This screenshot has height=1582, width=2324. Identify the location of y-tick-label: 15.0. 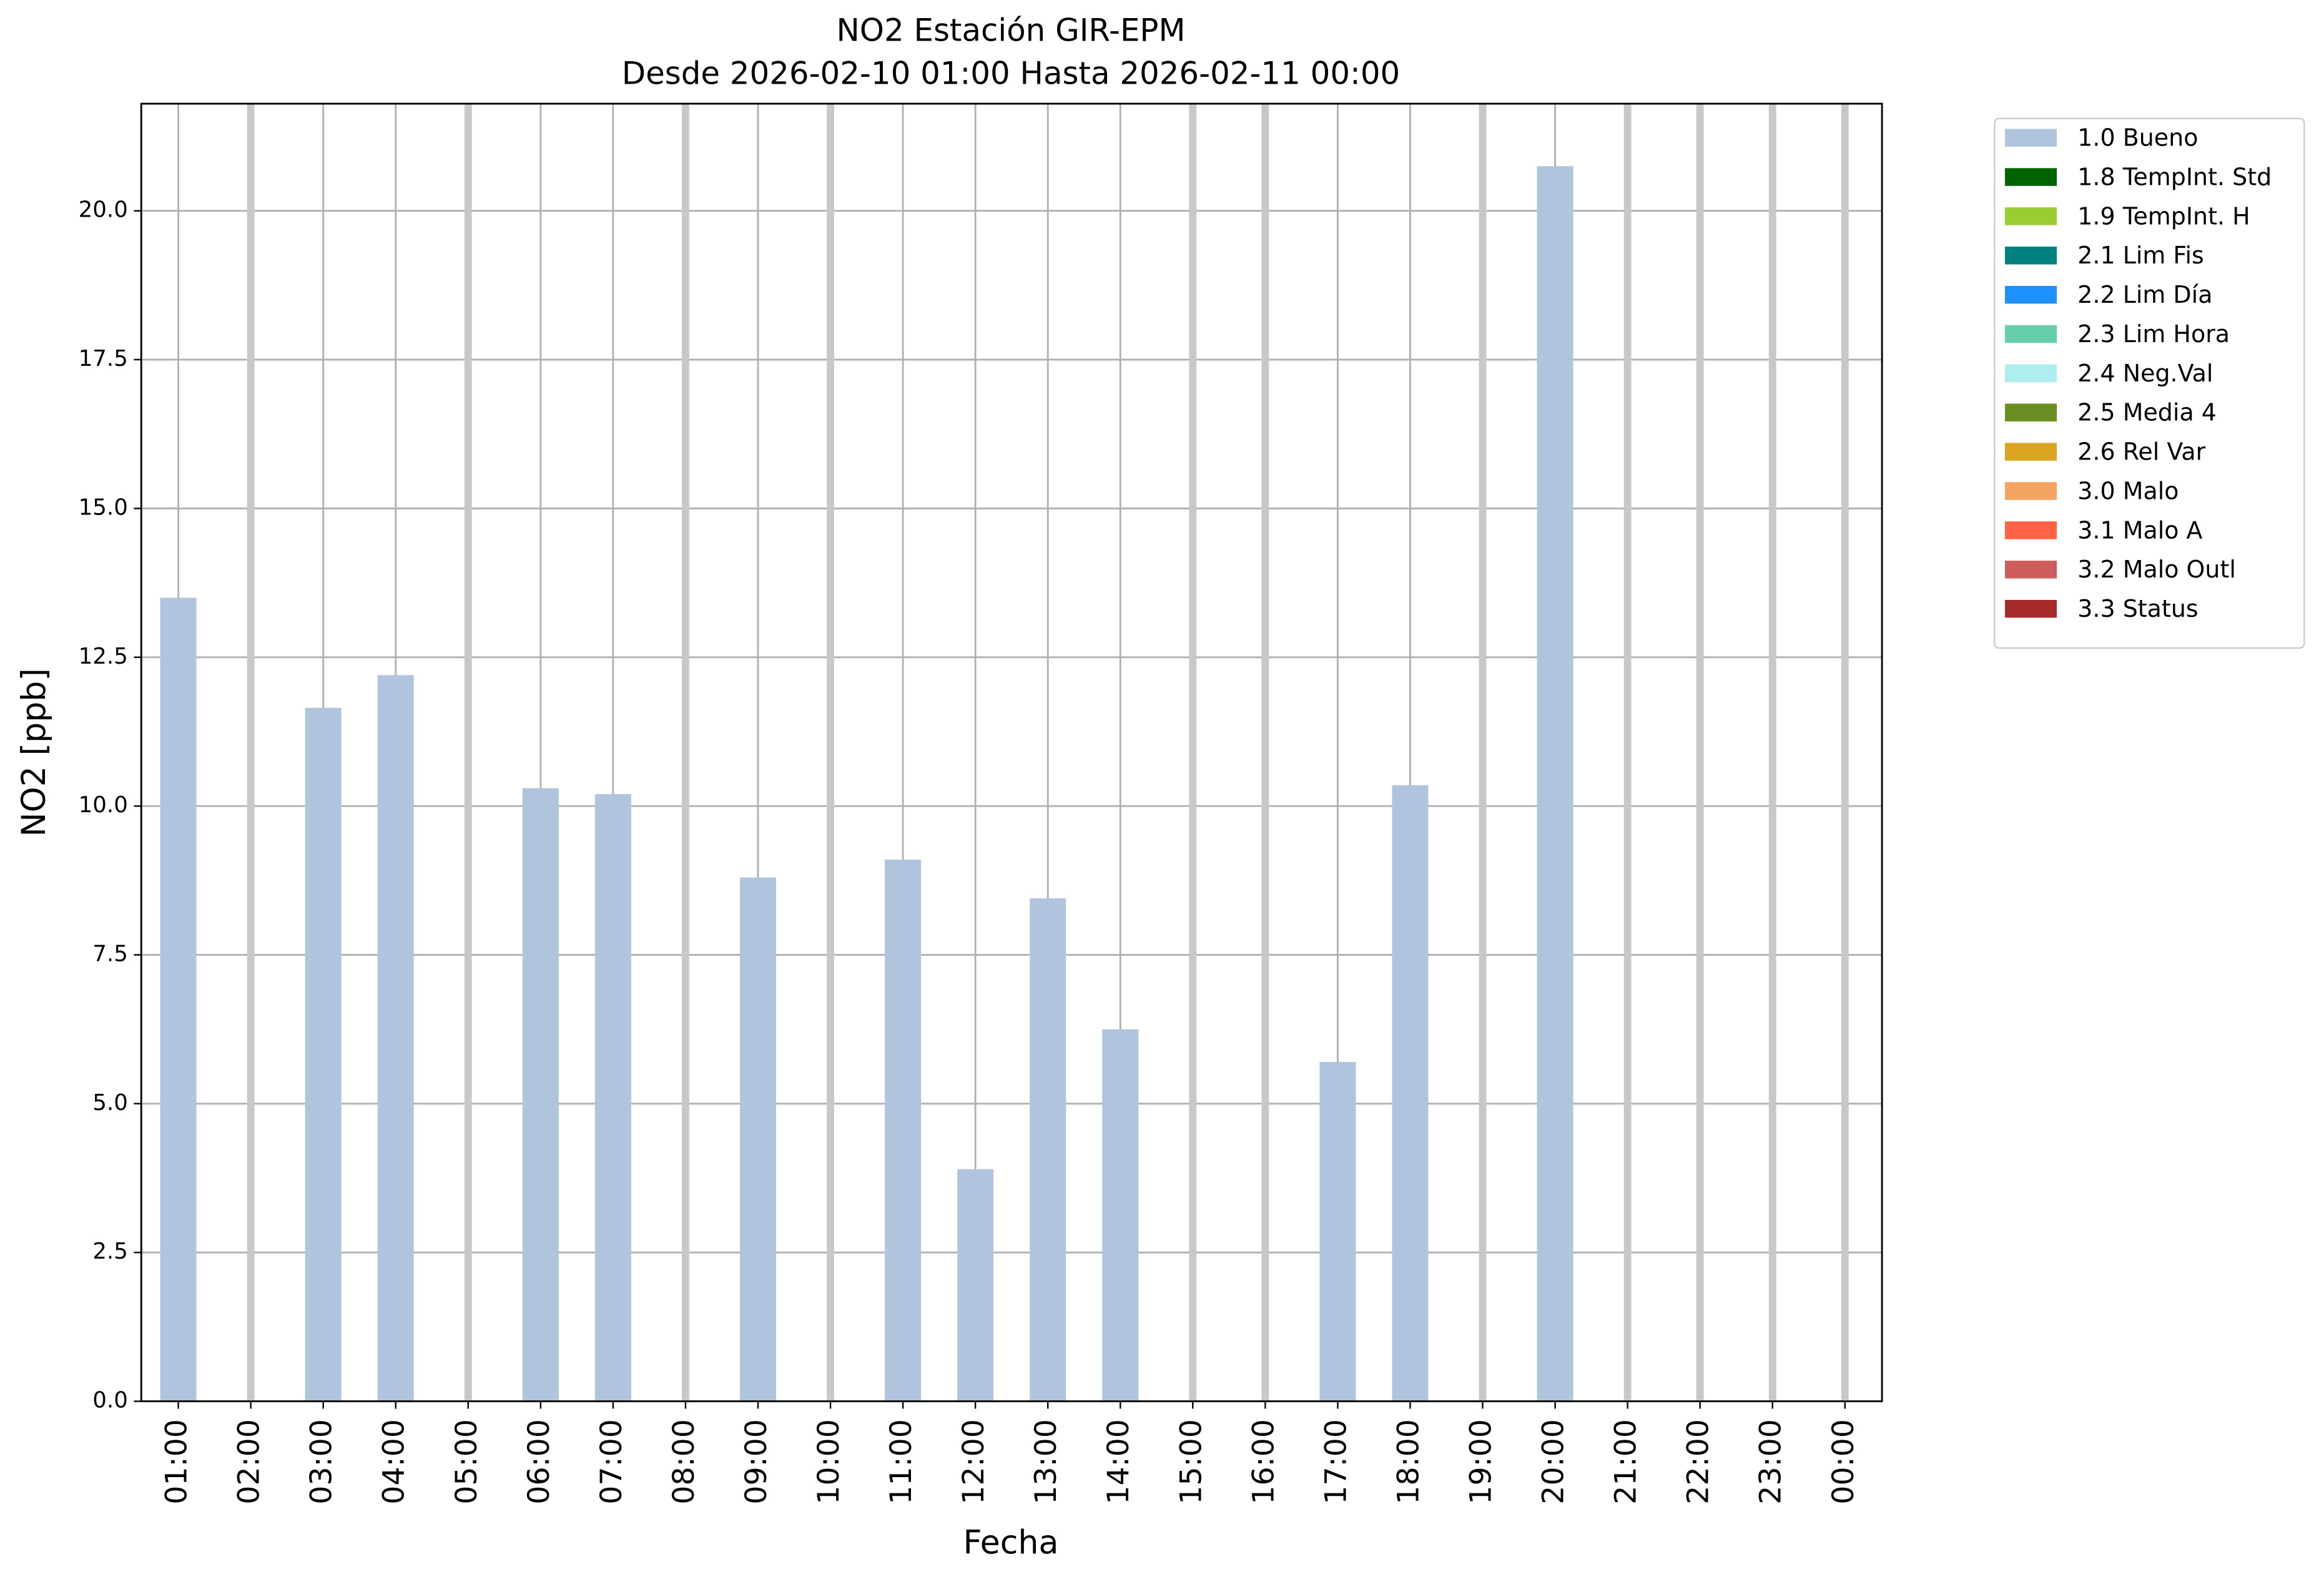
(103, 507).